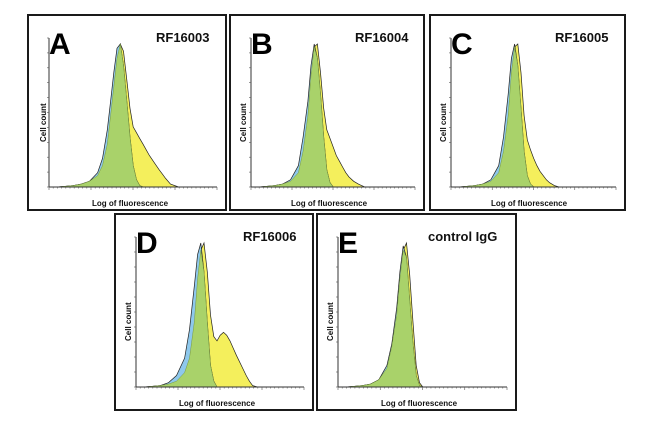 The width and height of the screenshot is (650, 430). I want to click on series-control-area, so click(419, 316).